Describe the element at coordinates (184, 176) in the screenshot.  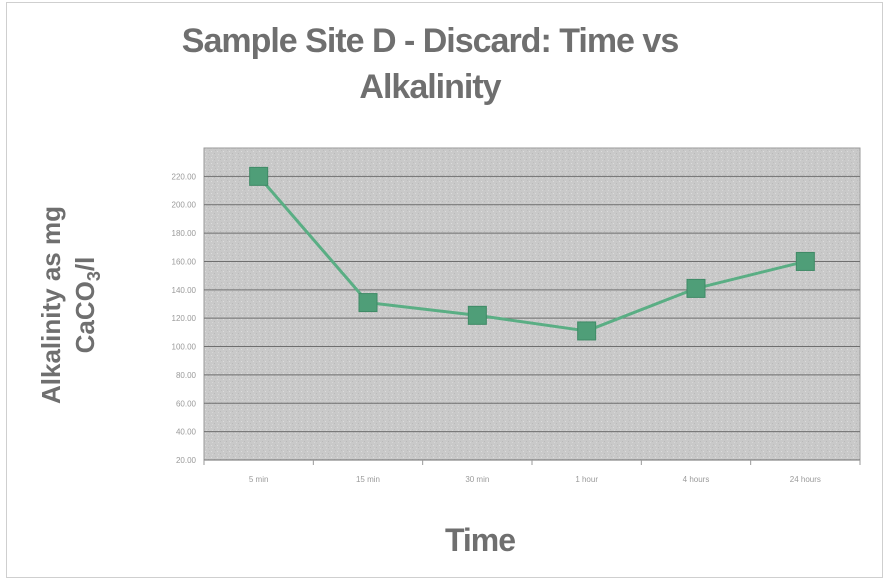
I see `y-tick-label: 220.00` at that location.